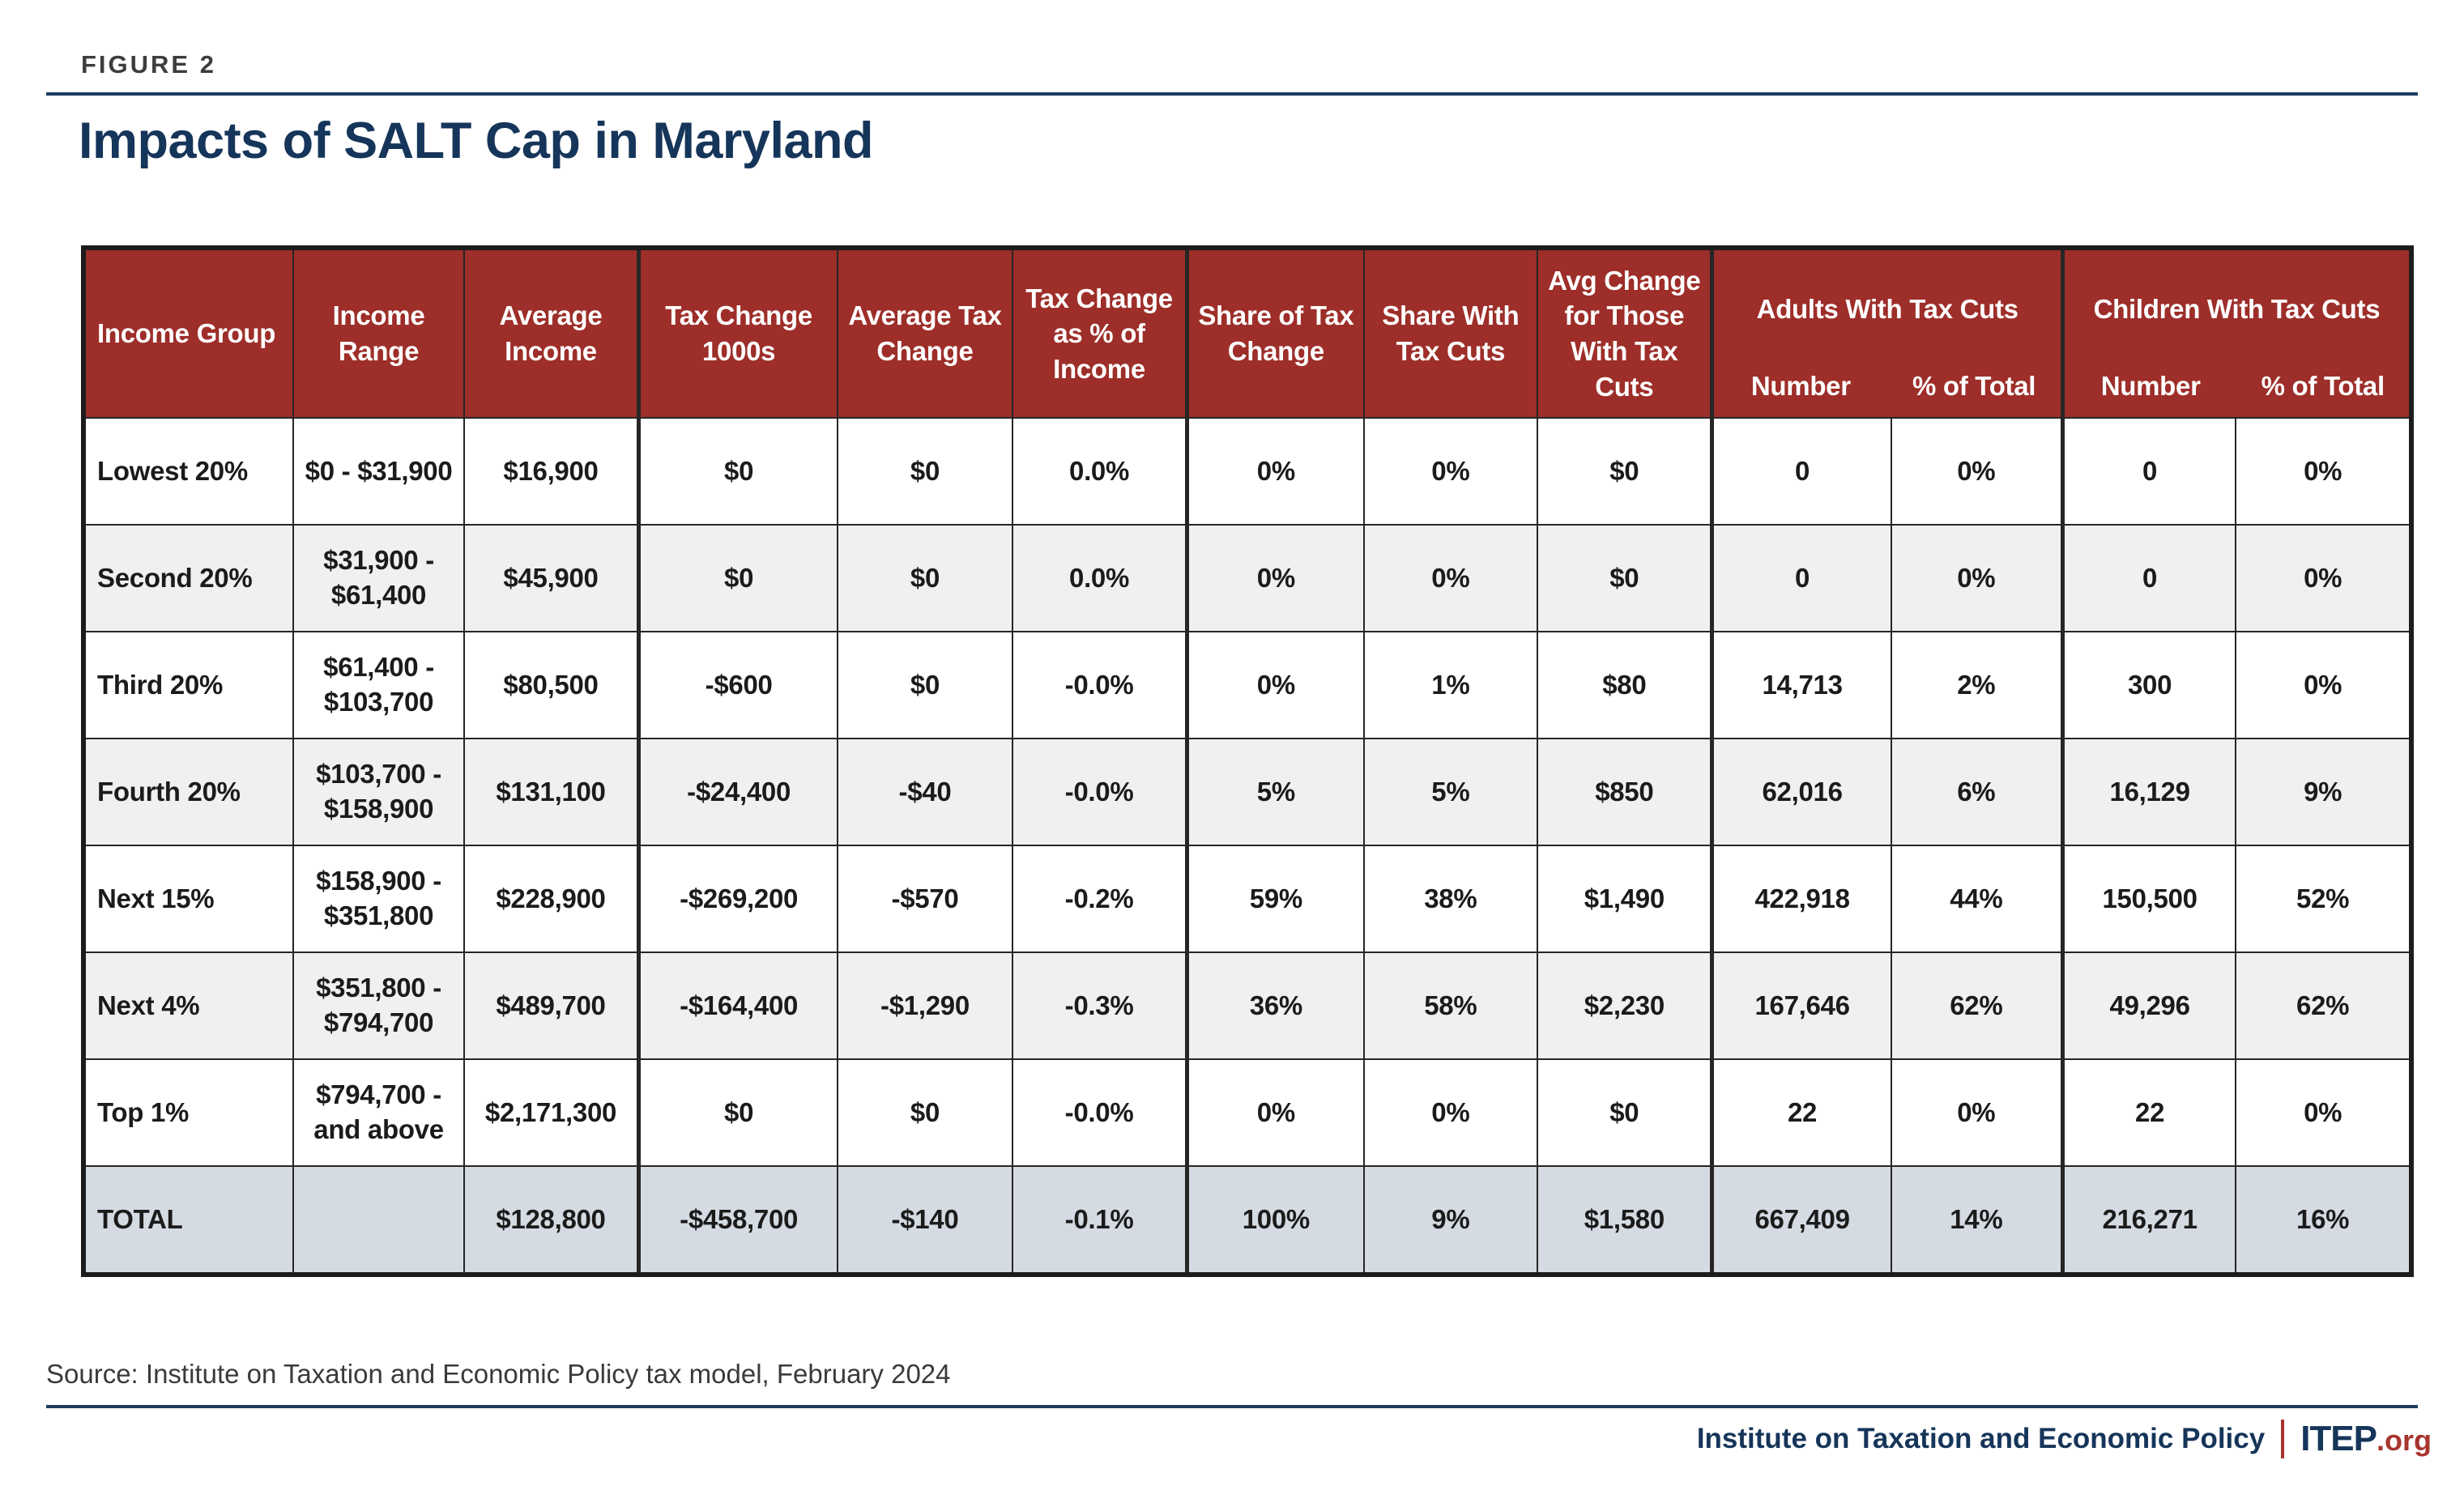 This screenshot has height=1490, width=2464. I want to click on cell: $794,700 - and above, so click(378, 1113).